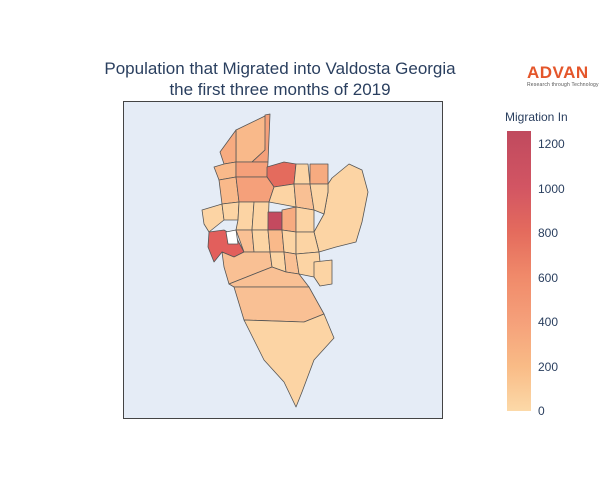  What do you see at coordinates (541, 411) in the screenshot?
I see `colorbar-tick-label: 0` at bounding box center [541, 411].